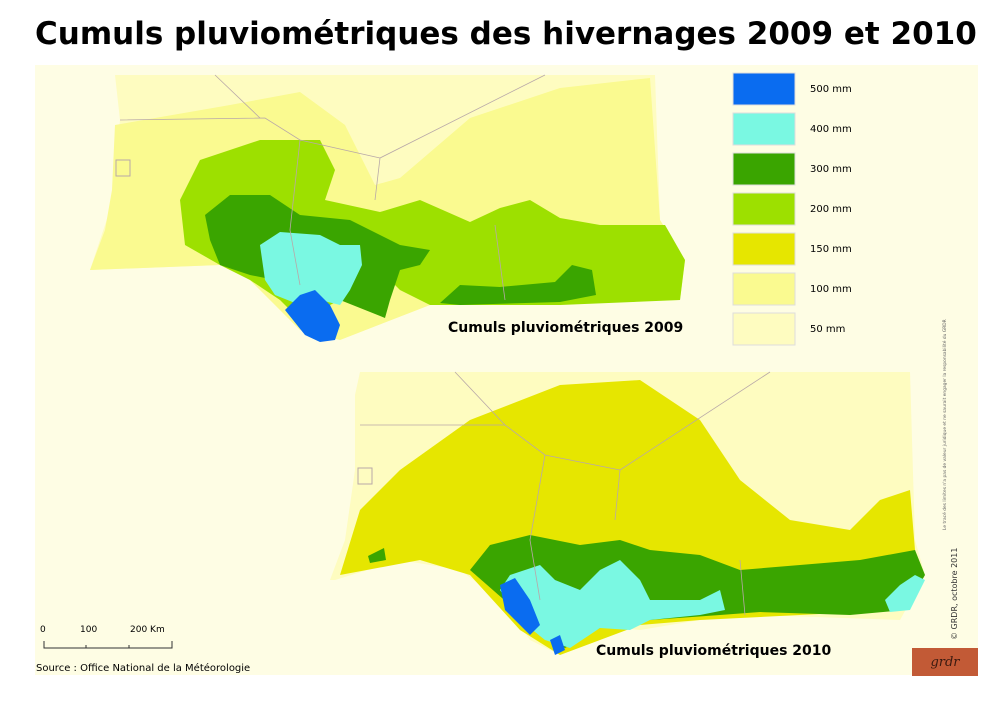 This screenshot has width=1006, height=711. What do you see at coordinates (106, 637) in the screenshot?
I see `scale-bar: 0 100 200 Km` at bounding box center [106, 637].